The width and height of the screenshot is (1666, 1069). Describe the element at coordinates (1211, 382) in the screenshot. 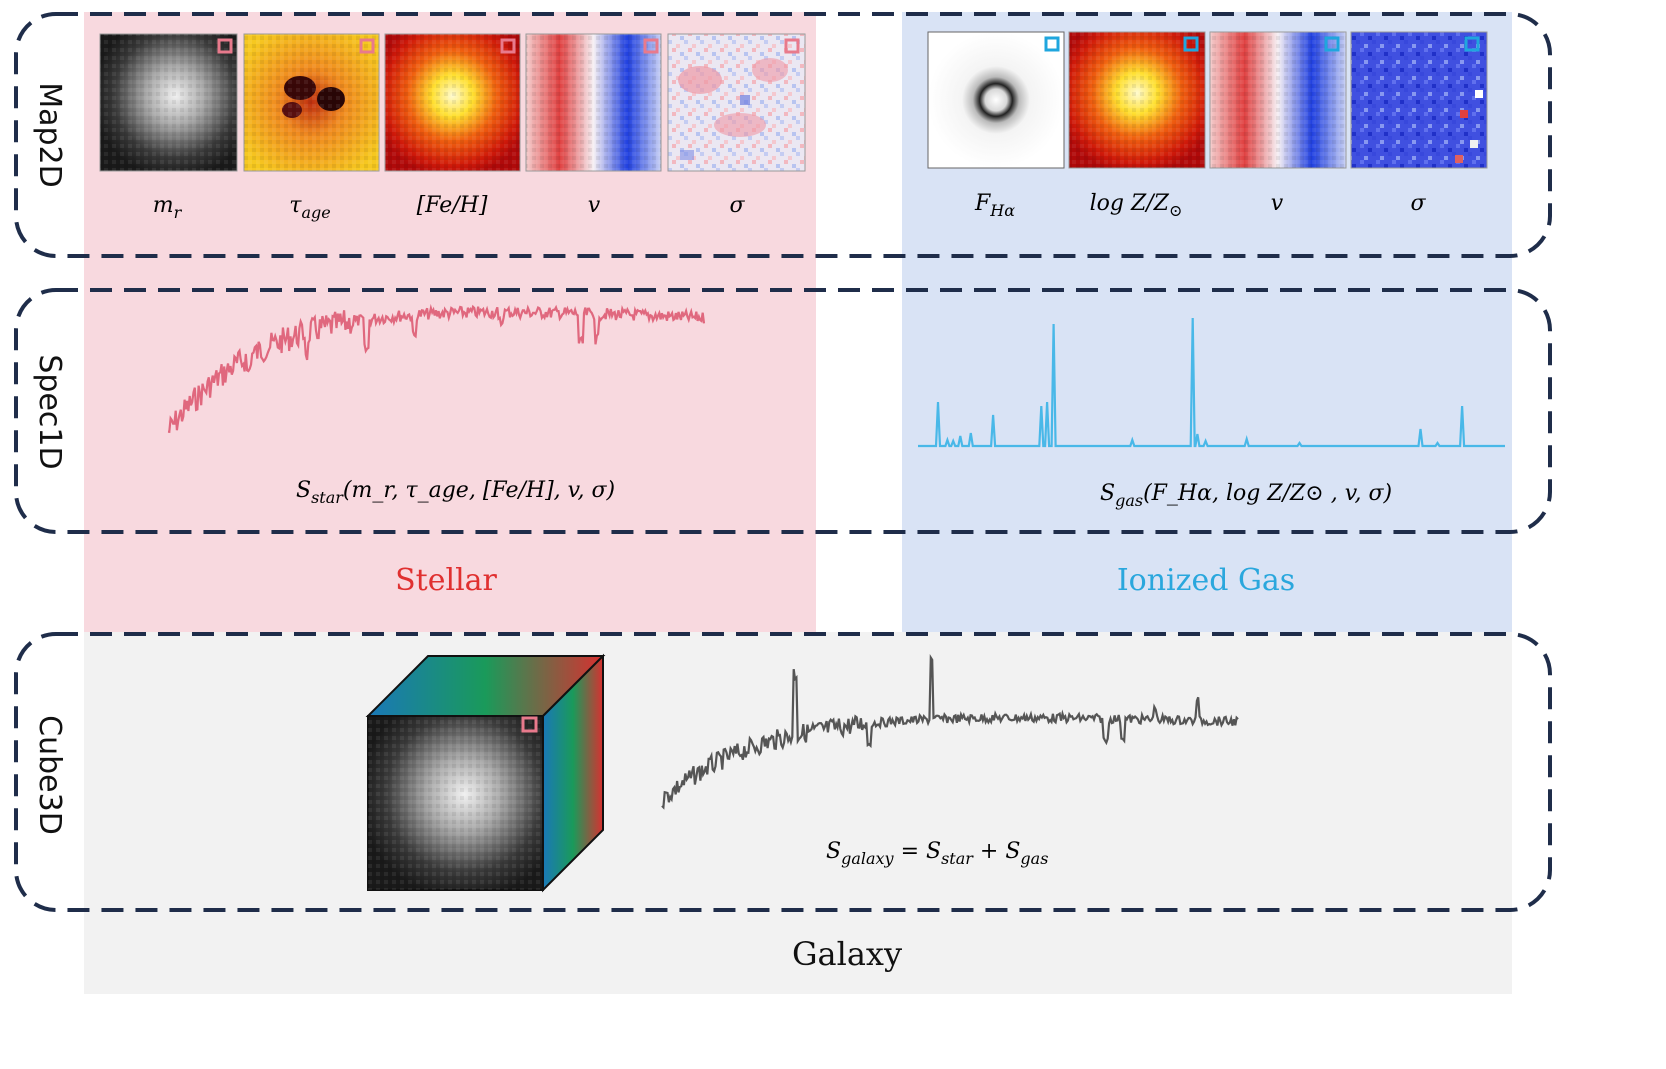

I see `gas-spectrum-curve` at that location.